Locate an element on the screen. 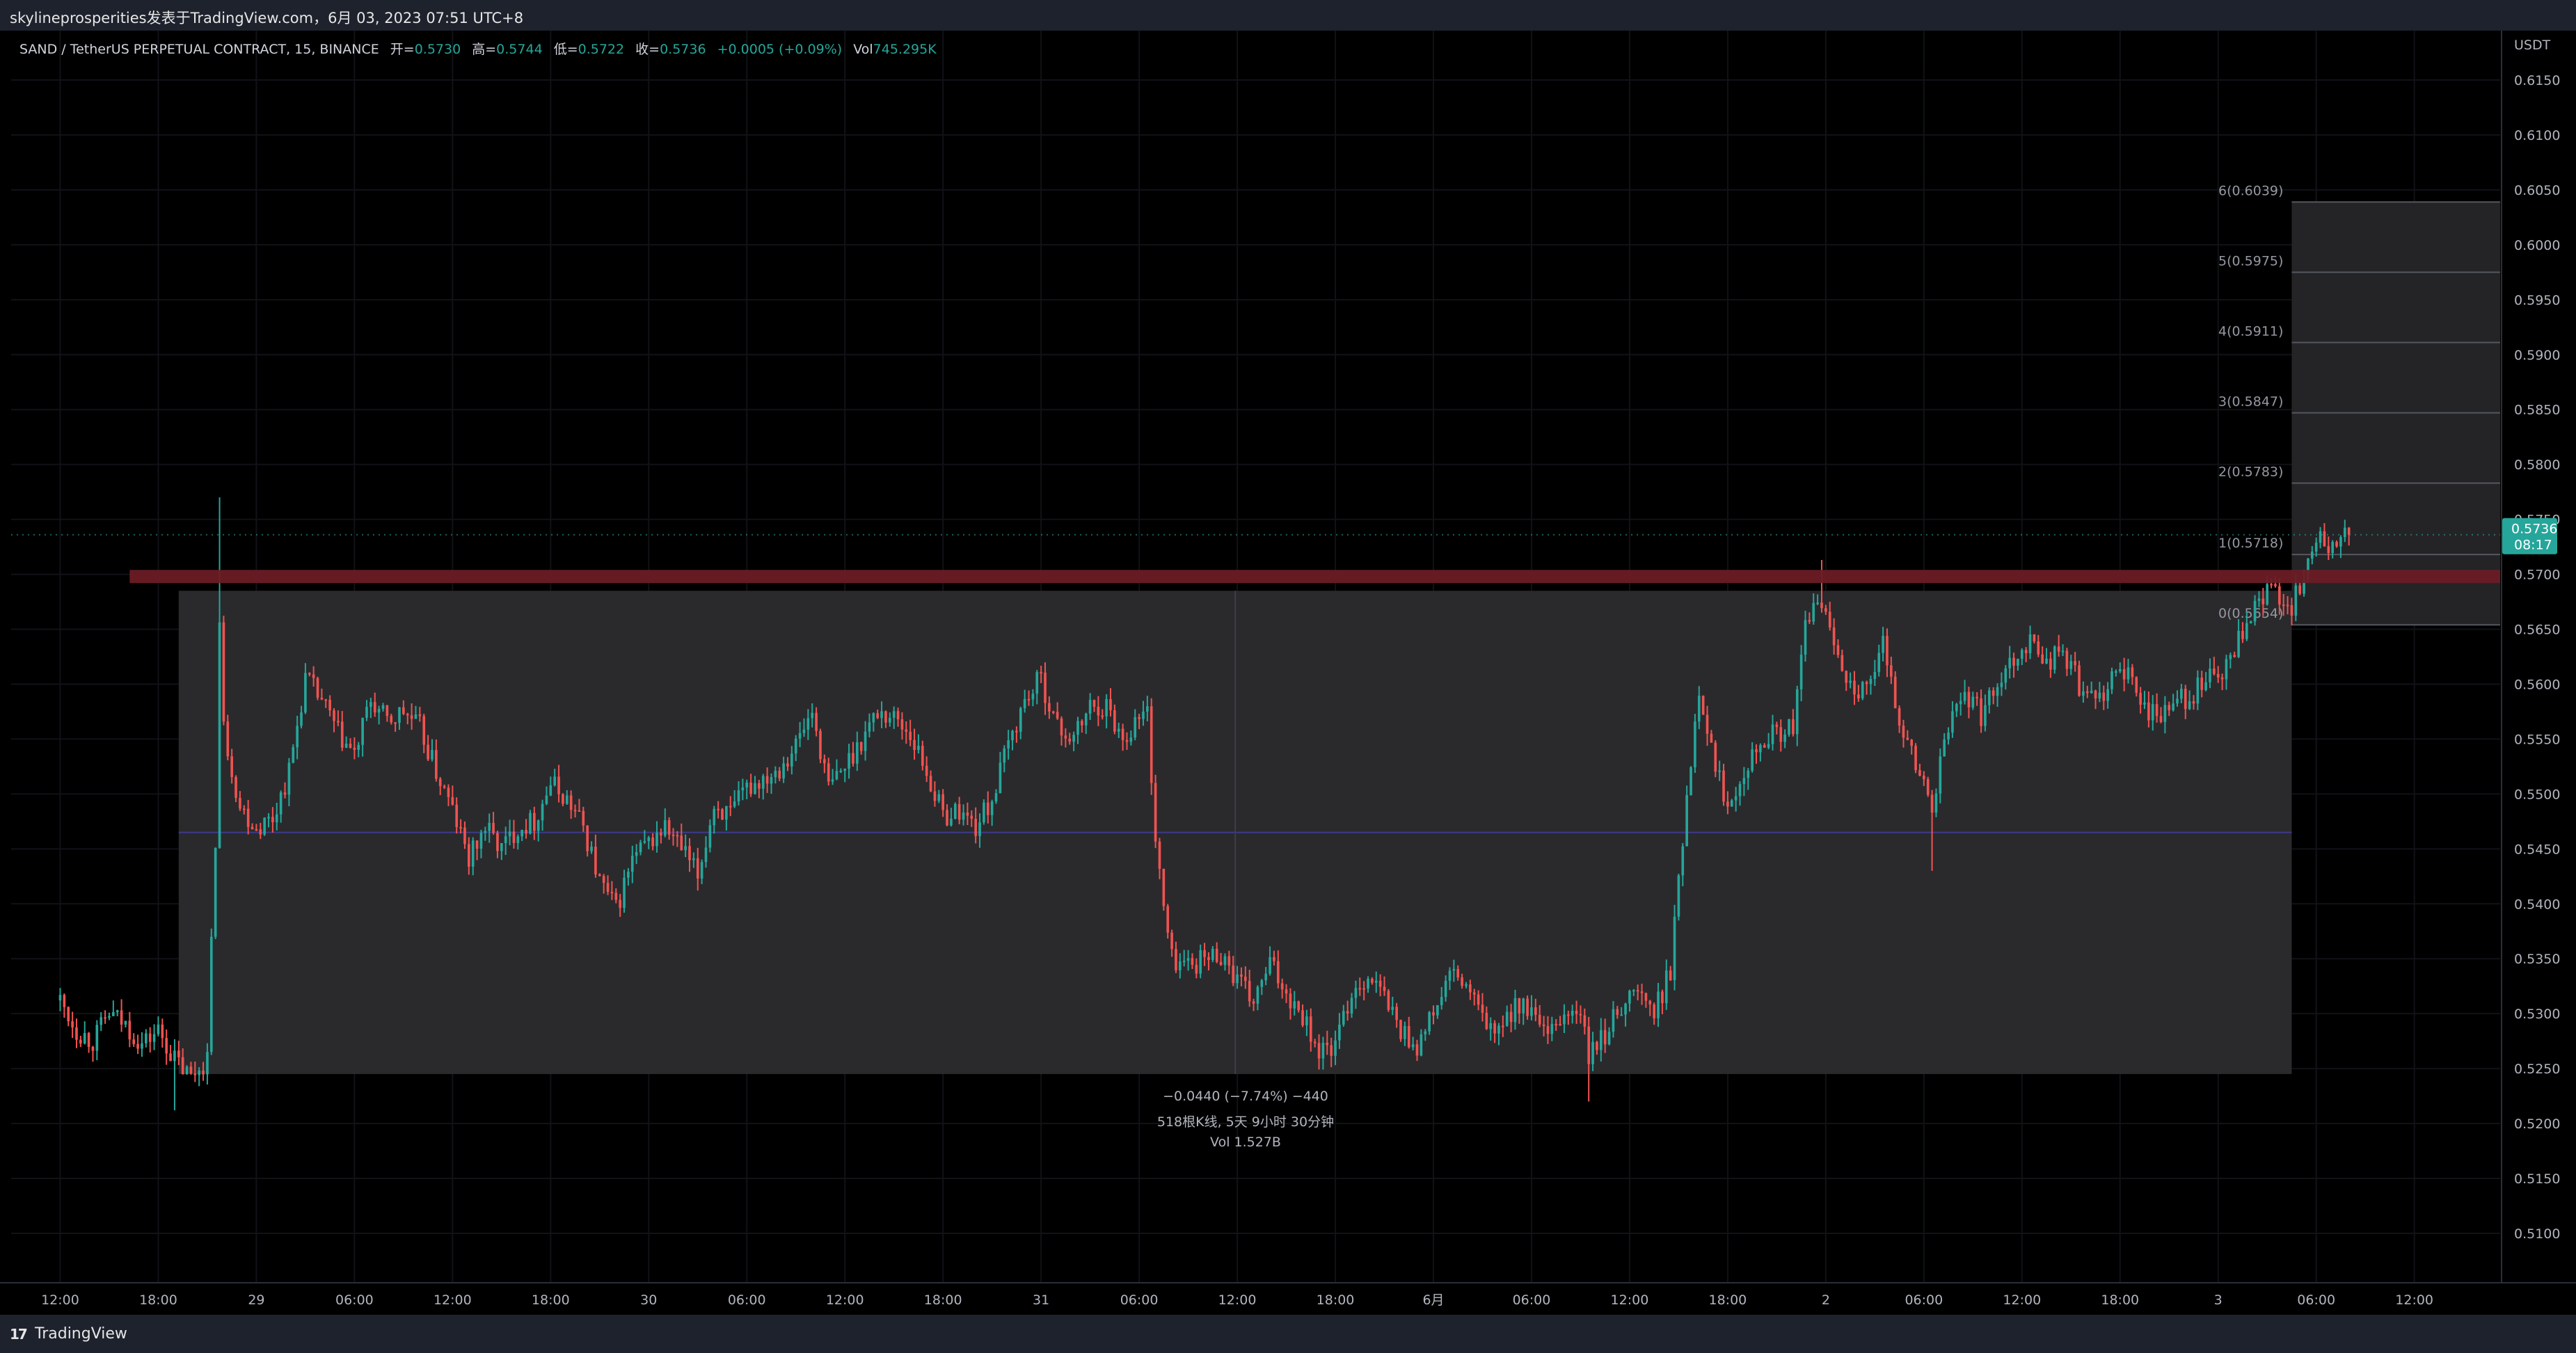  range-summary-bars: 518根K线, 5天 9小时 30分钟 is located at coordinates (1245, 1122).